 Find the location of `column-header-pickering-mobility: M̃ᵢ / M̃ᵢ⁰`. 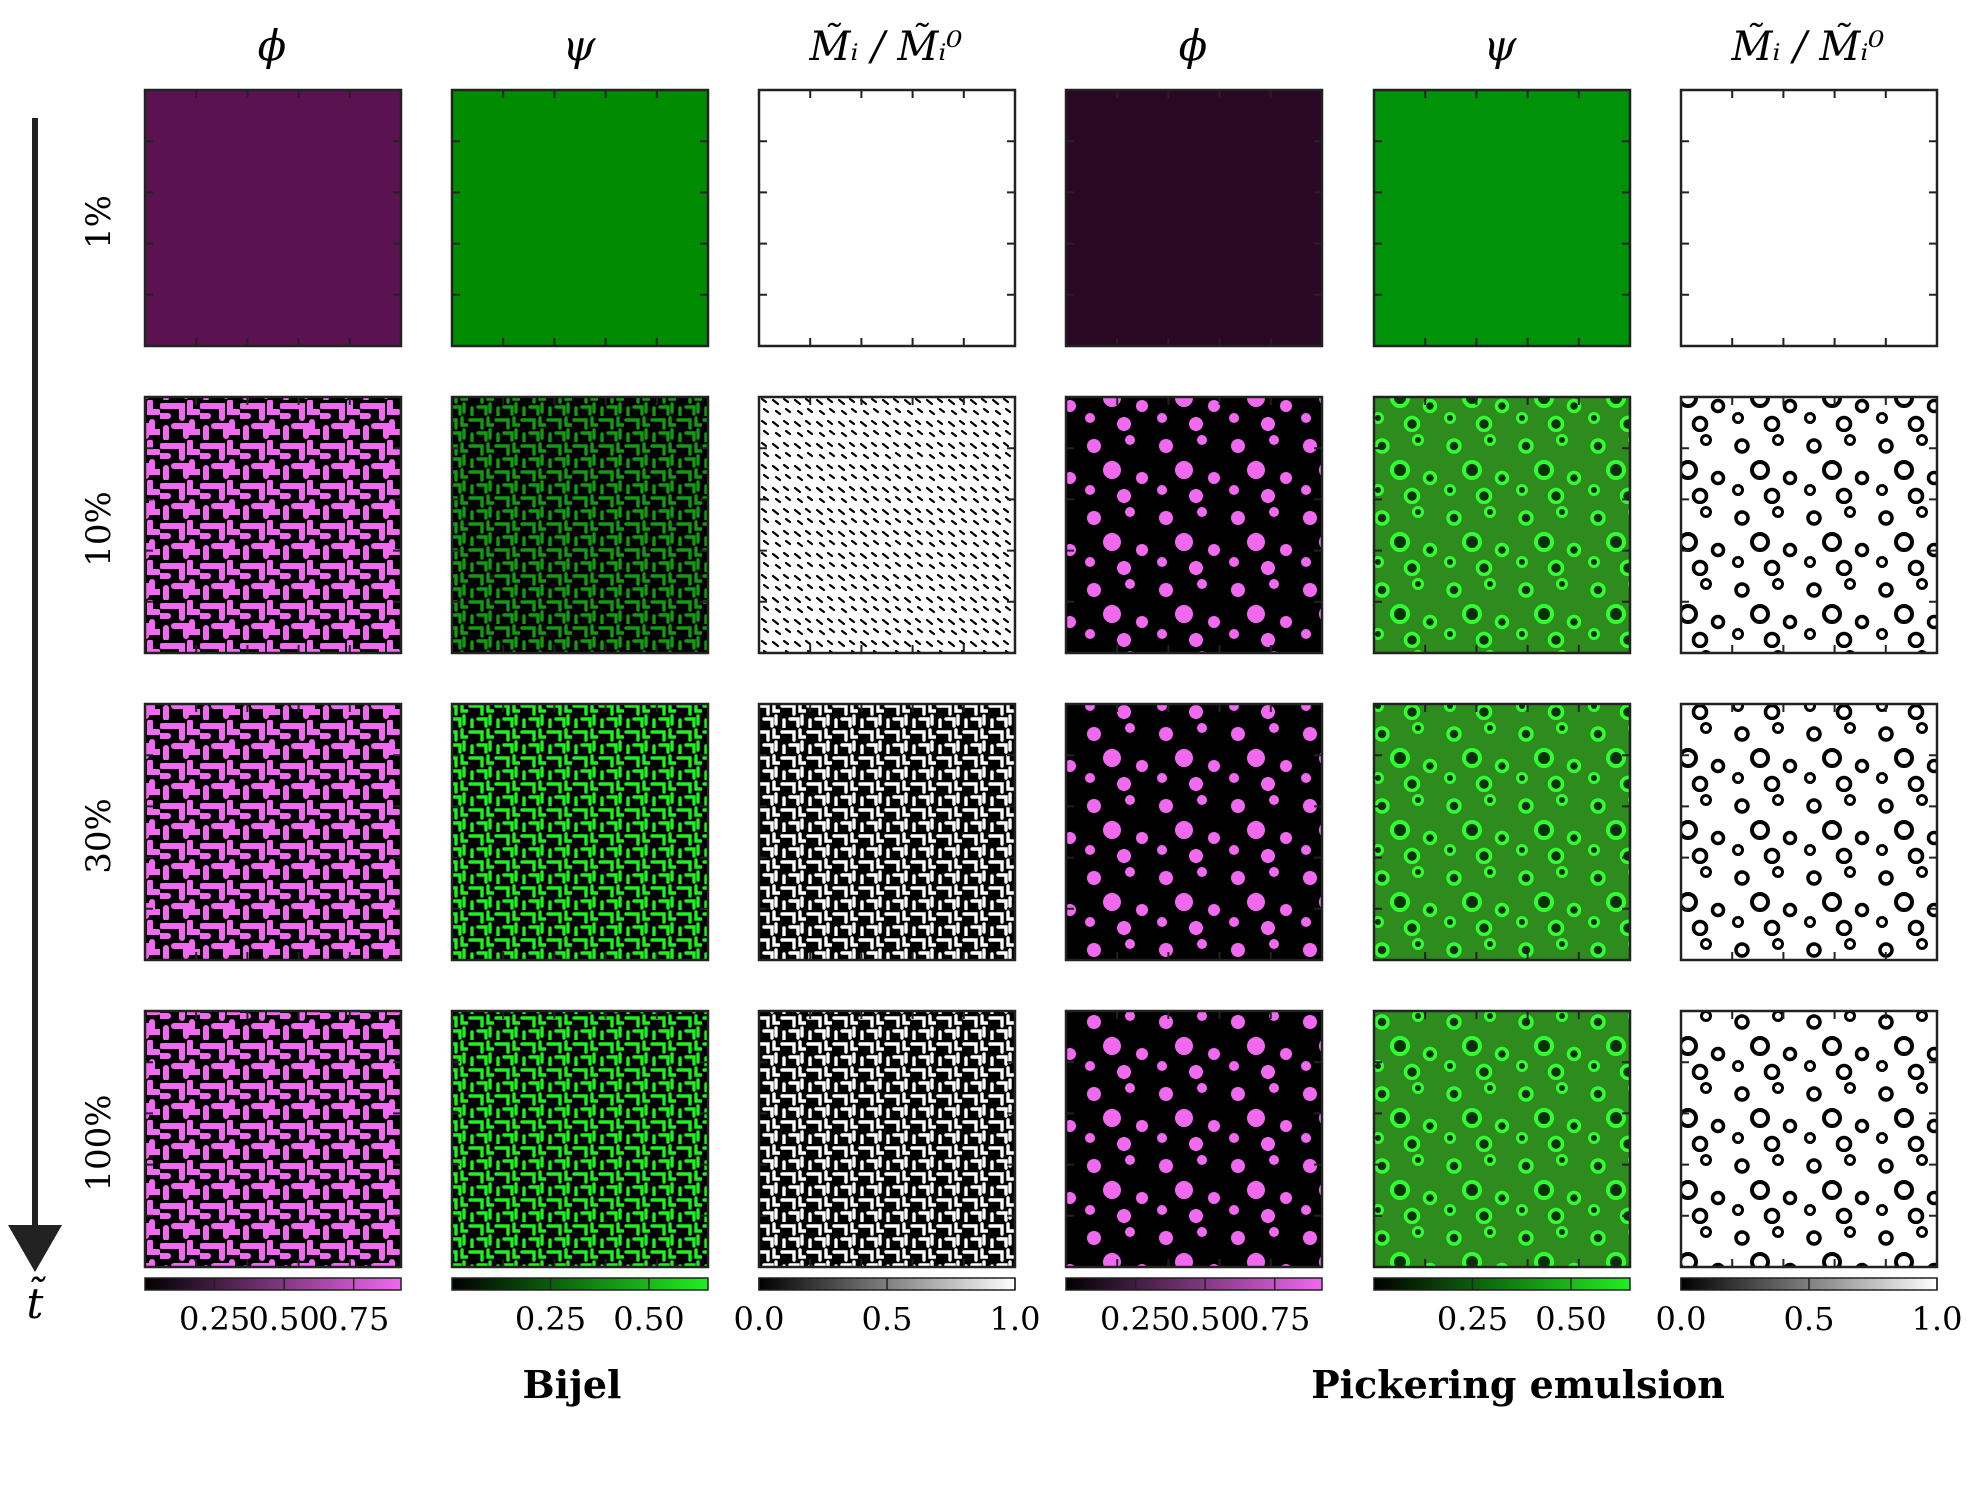

column-header-pickering-mobility: M̃ᵢ / M̃ᵢ⁰ is located at coordinates (1808, 46).